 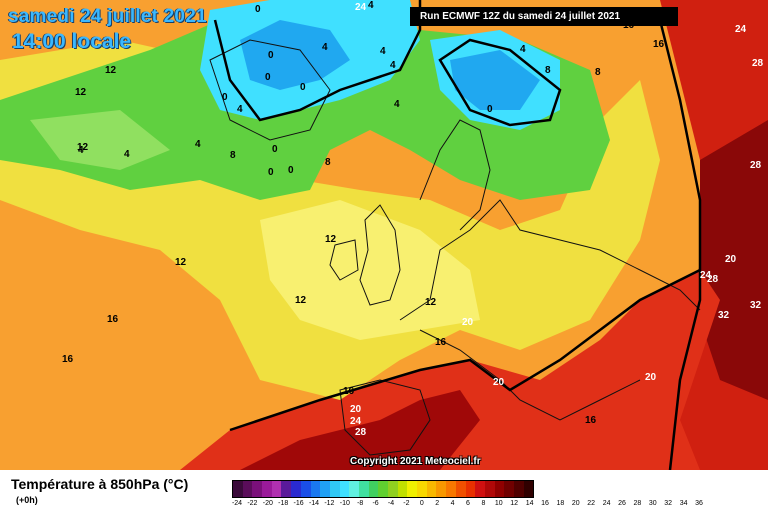 I want to click on scale-label: 32, so click(x=668, y=503).